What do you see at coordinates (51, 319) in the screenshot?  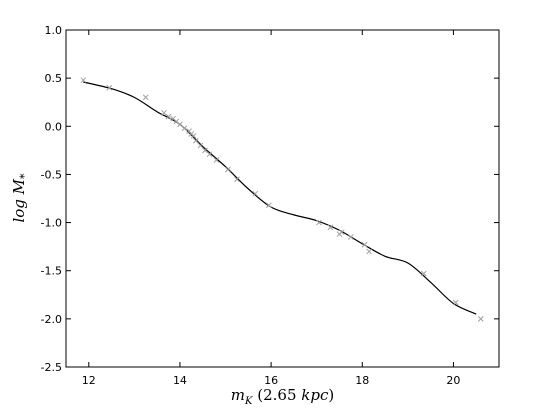 I see `y-tick-label: -2.0` at bounding box center [51, 319].